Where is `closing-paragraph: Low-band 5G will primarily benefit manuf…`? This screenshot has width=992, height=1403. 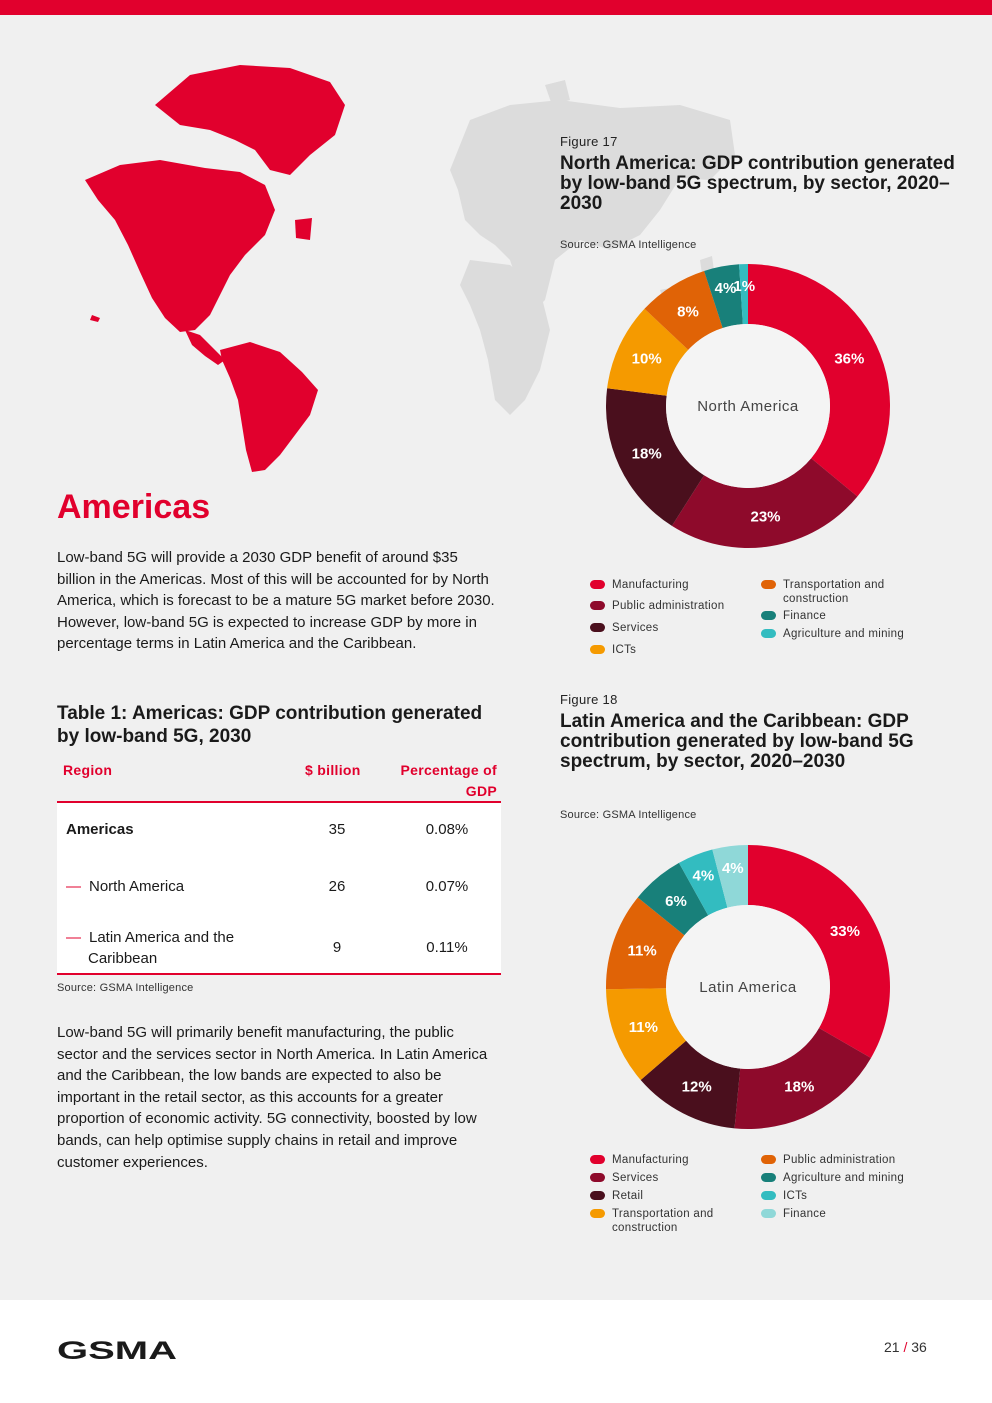
closing-paragraph: Low-band 5G will primarily benefit manuf… is located at coordinates (272, 1097).